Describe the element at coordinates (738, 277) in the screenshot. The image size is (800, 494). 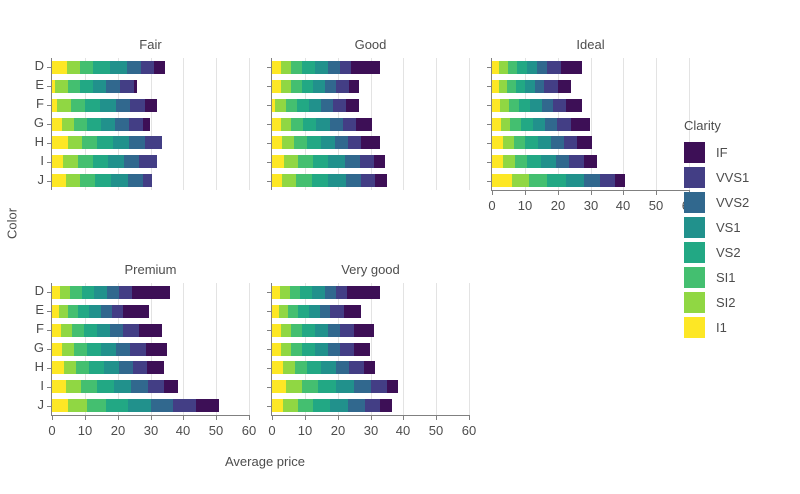
I see `legend-item: SI1` at that location.